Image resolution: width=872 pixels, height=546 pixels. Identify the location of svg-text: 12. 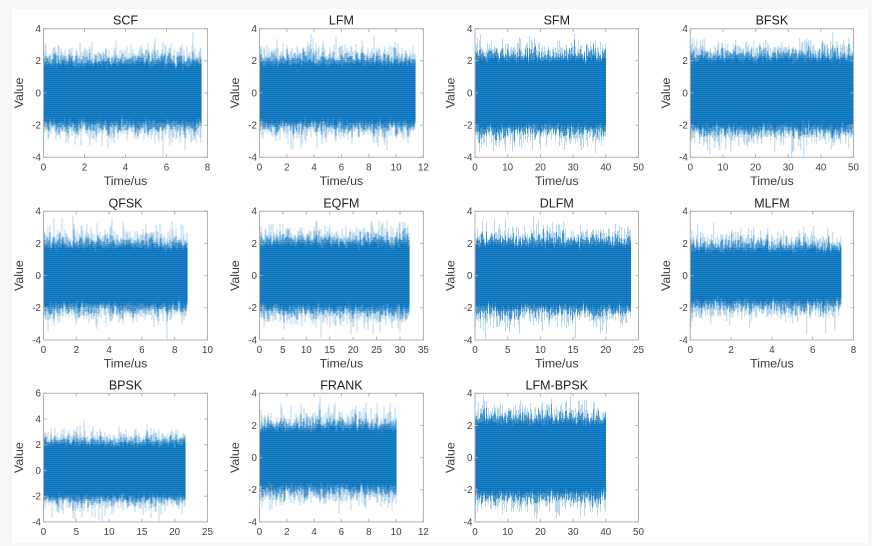
(423, 532).